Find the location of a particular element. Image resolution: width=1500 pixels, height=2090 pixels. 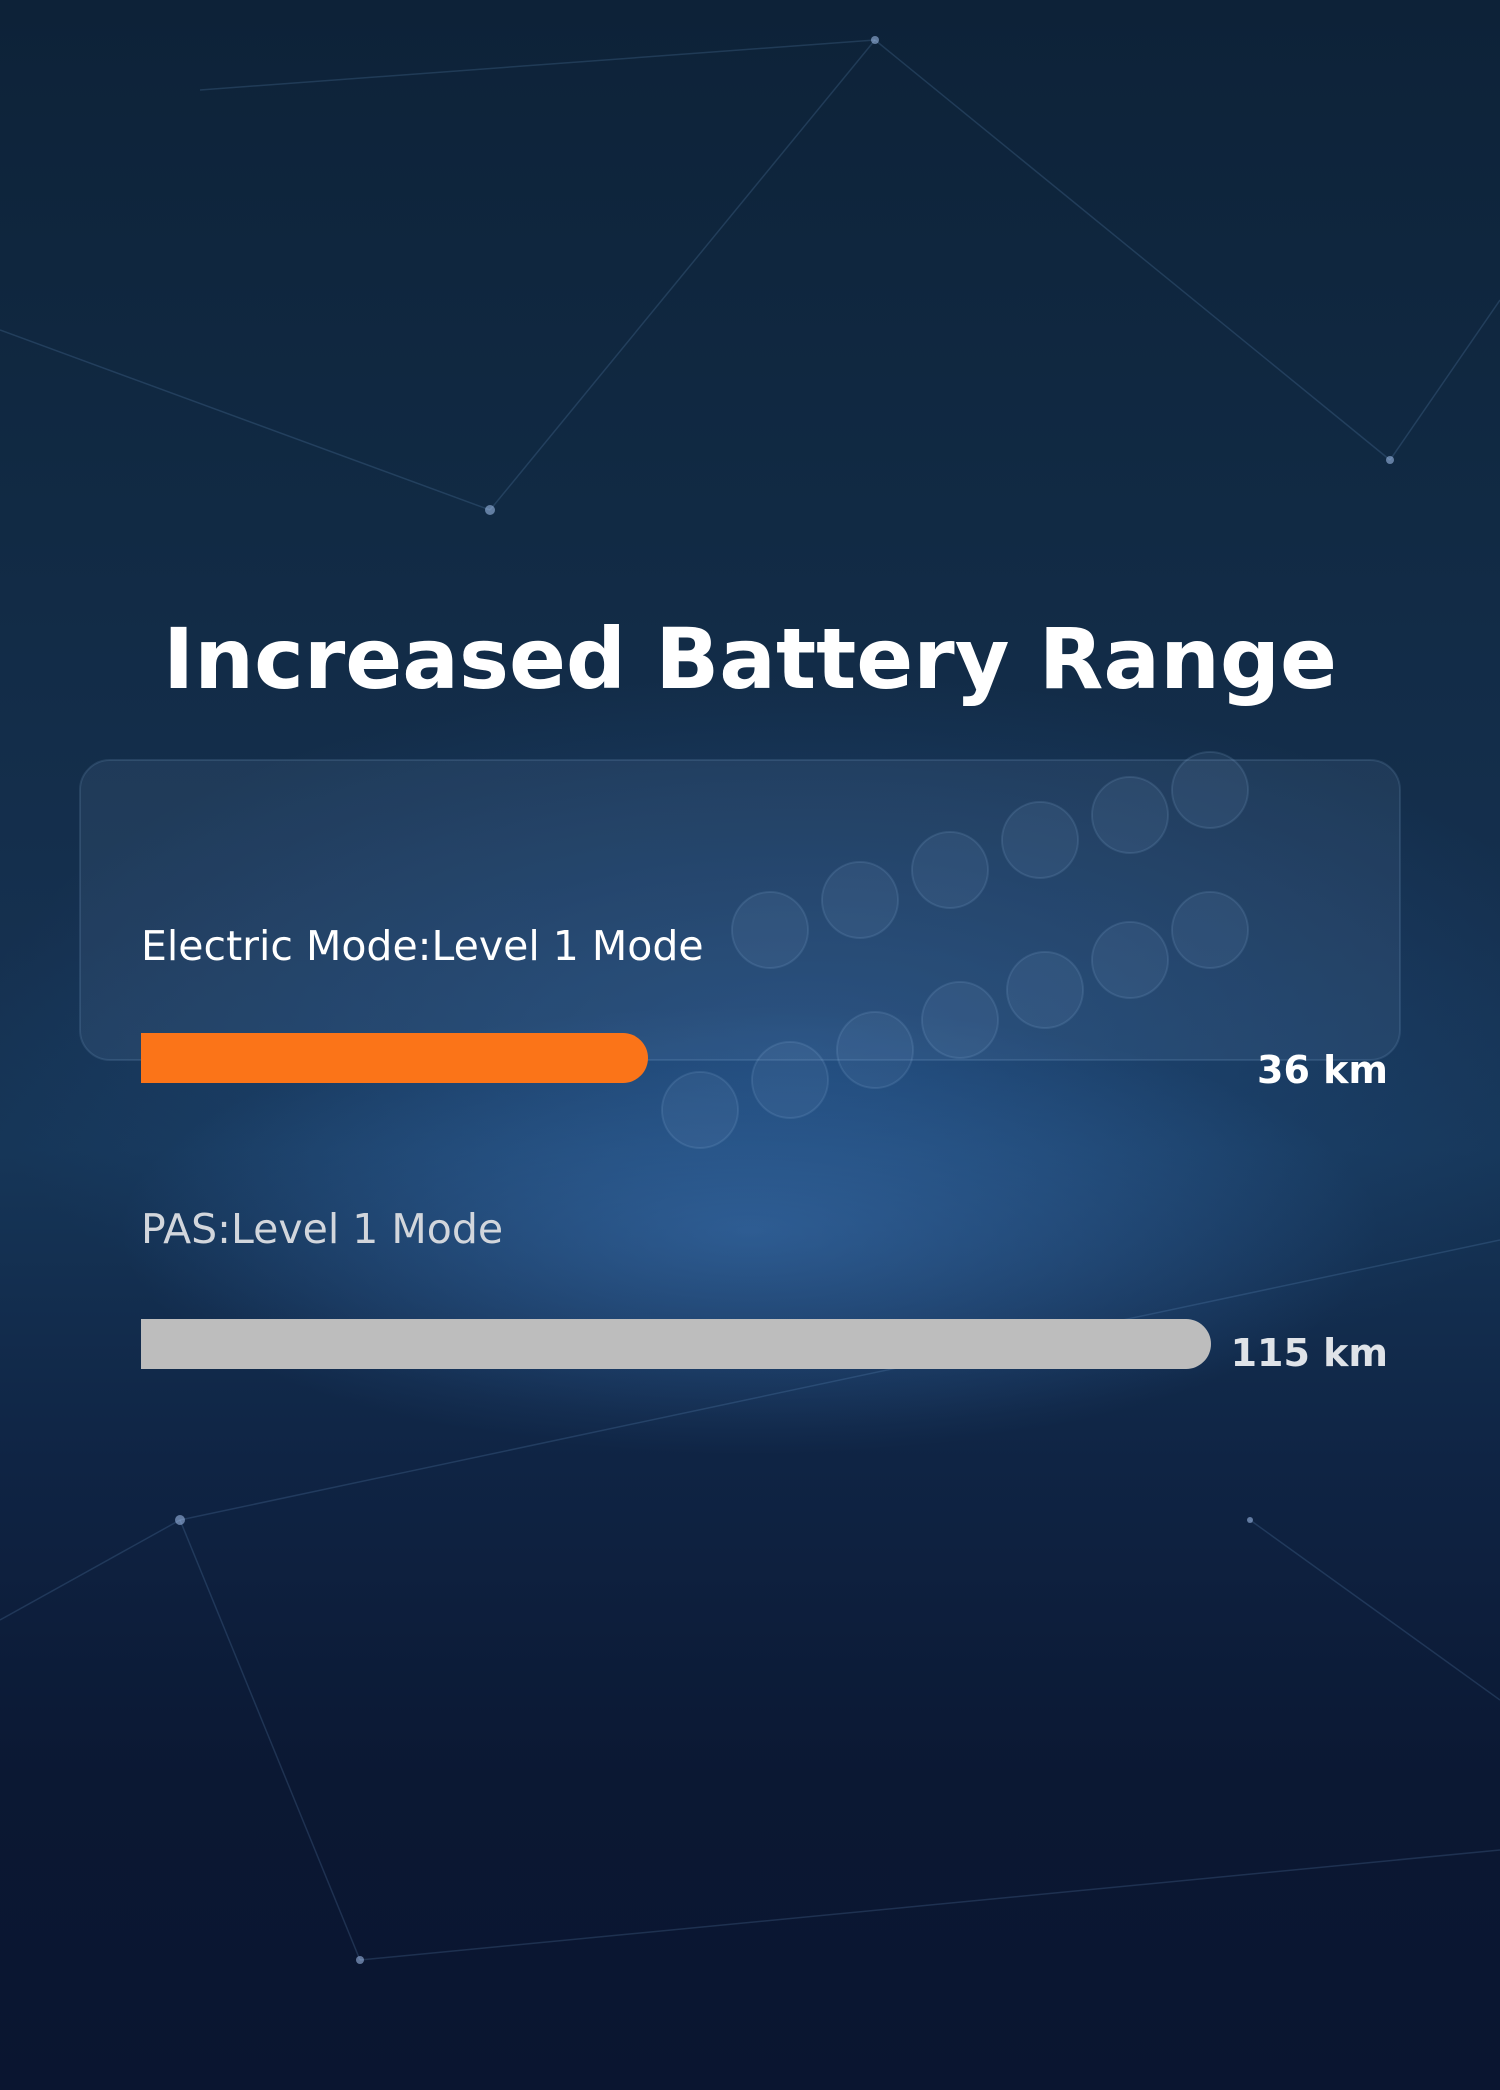

bar-pas-mode is located at coordinates (676, 1344).